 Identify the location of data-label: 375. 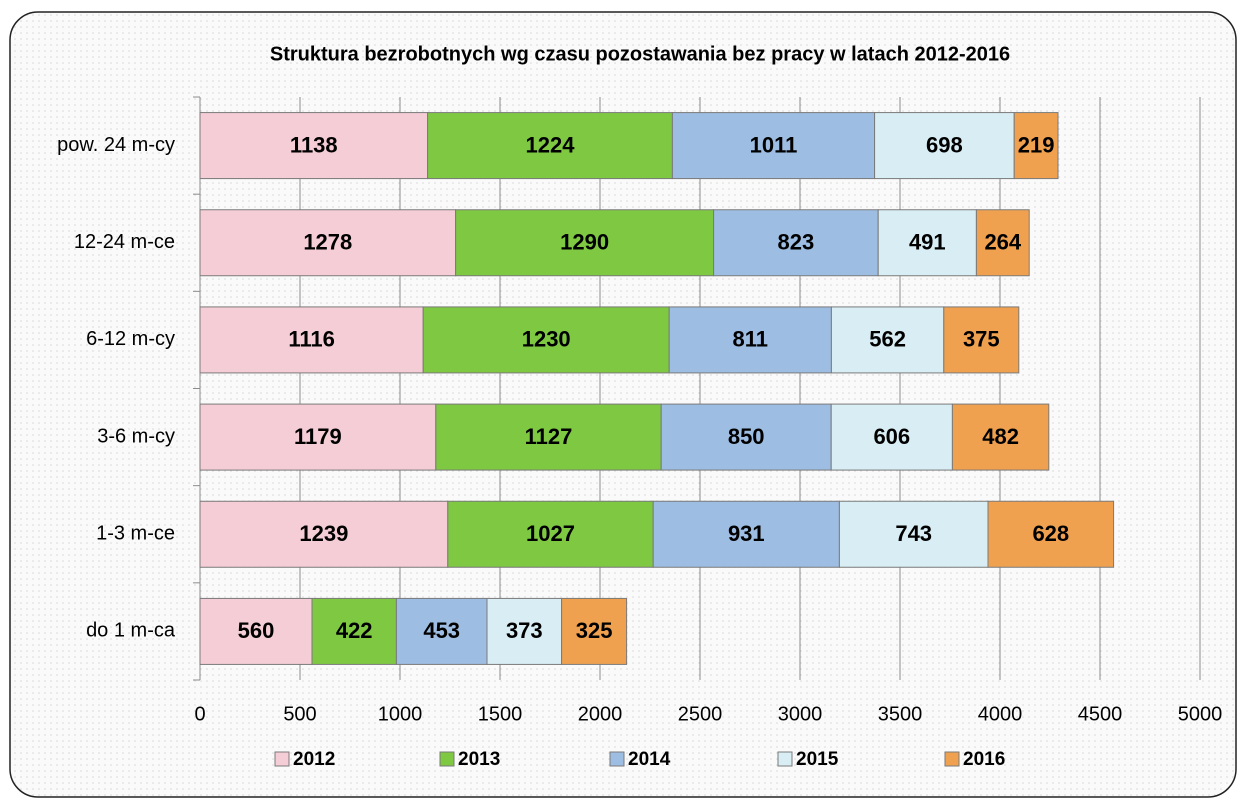
(981, 339).